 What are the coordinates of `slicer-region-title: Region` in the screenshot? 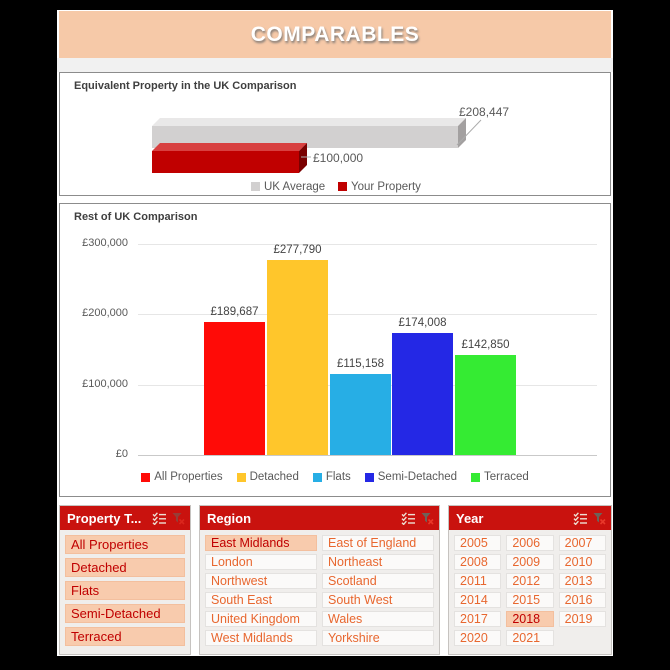 It's located at (229, 518).